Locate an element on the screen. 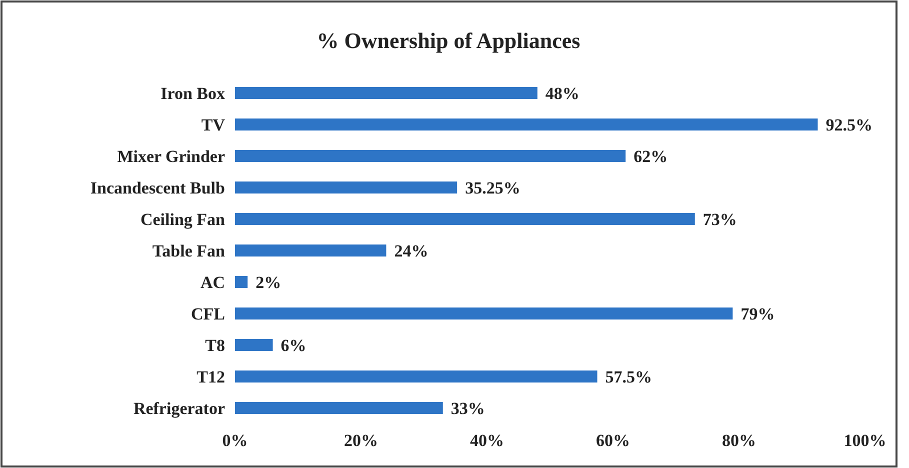 The width and height of the screenshot is (909, 468). data-label: 6% is located at coordinates (293, 345).